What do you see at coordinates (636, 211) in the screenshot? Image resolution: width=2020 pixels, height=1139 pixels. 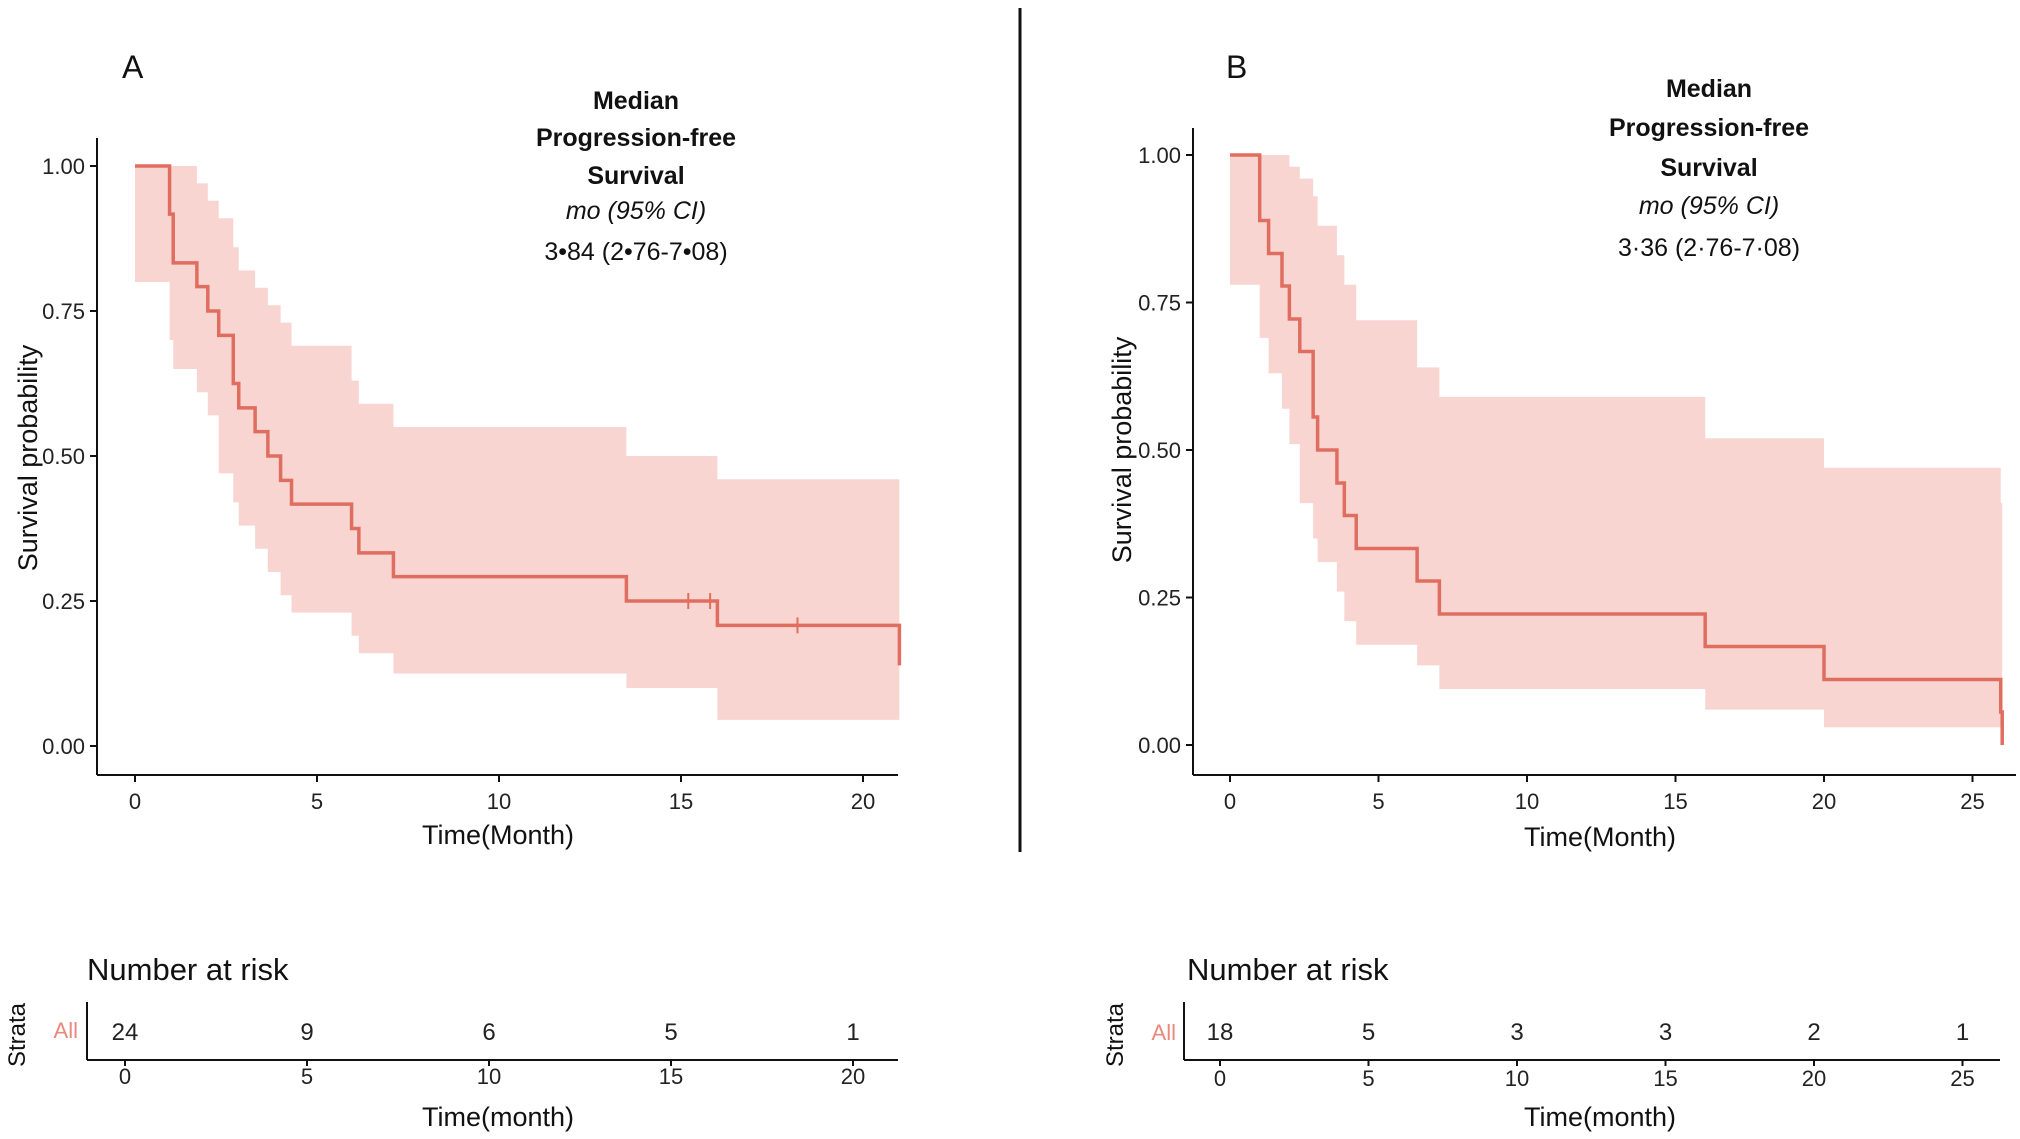 I see `panel-a-annotation-line4: mo (95% CI)` at bounding box center [636, 211].